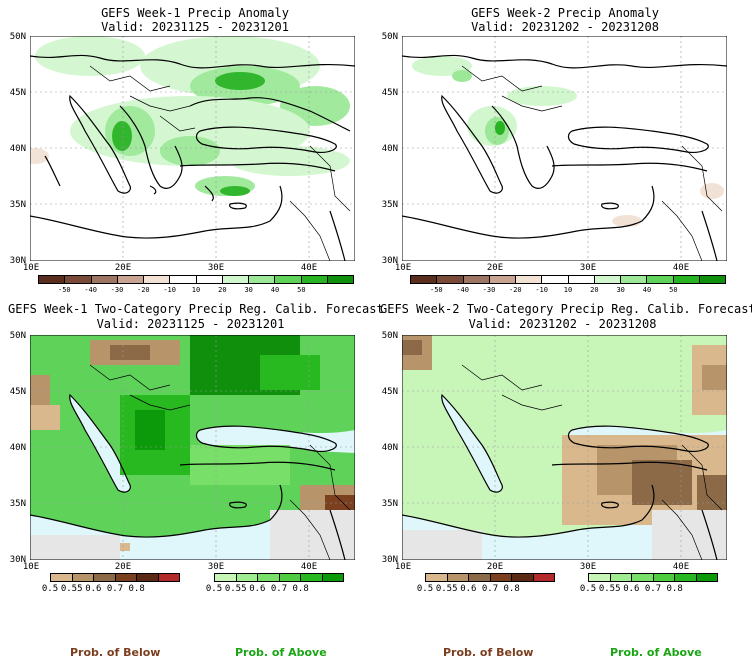  I want to click on panel2-lon-30: 30E, so click(588, 268).